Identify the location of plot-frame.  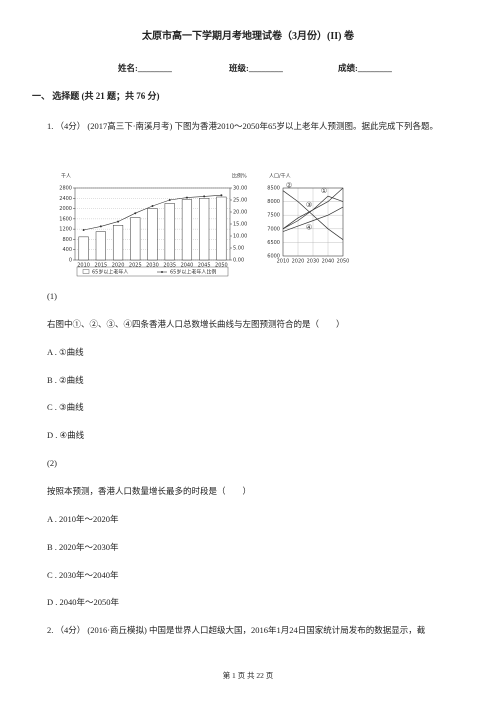
(313, 222).